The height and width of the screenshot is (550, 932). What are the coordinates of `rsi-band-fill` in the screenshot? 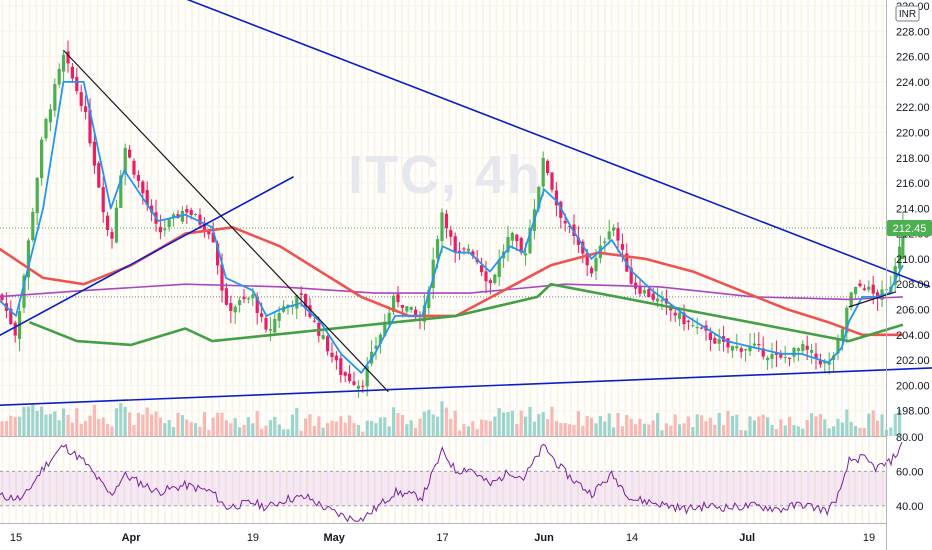 It's located at (443, 488).